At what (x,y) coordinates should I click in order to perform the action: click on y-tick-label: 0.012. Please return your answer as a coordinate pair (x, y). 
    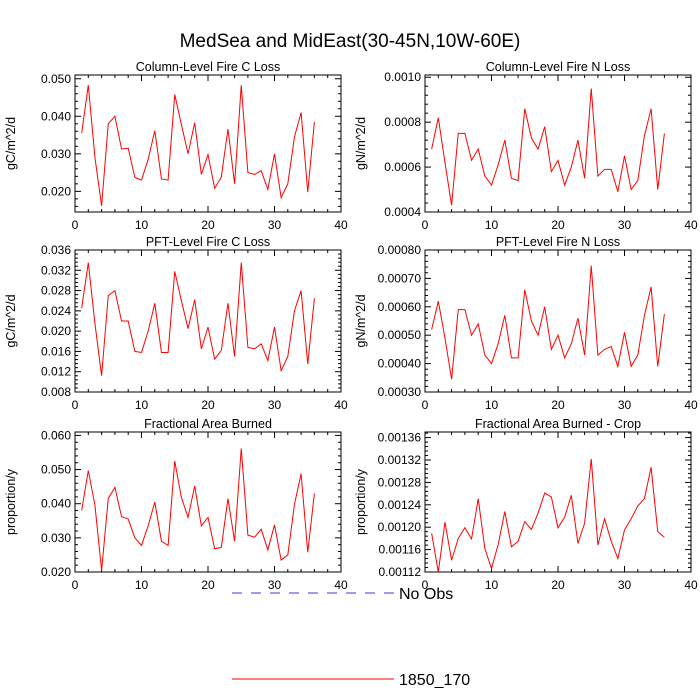
    Looking at the image, I should click on (56, 372).